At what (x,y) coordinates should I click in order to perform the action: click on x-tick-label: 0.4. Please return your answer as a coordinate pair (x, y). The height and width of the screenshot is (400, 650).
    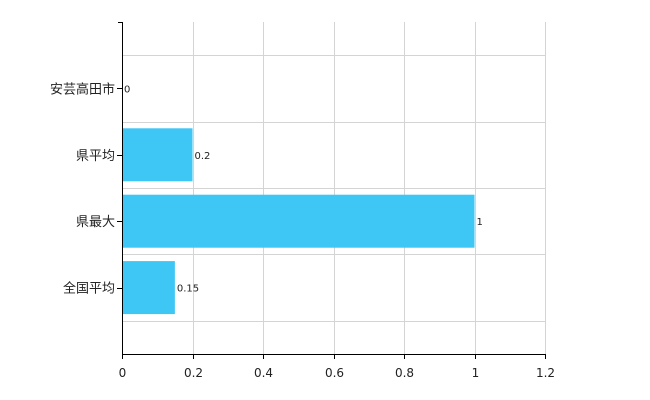
    Looking at the image, I should click on (263, 373).